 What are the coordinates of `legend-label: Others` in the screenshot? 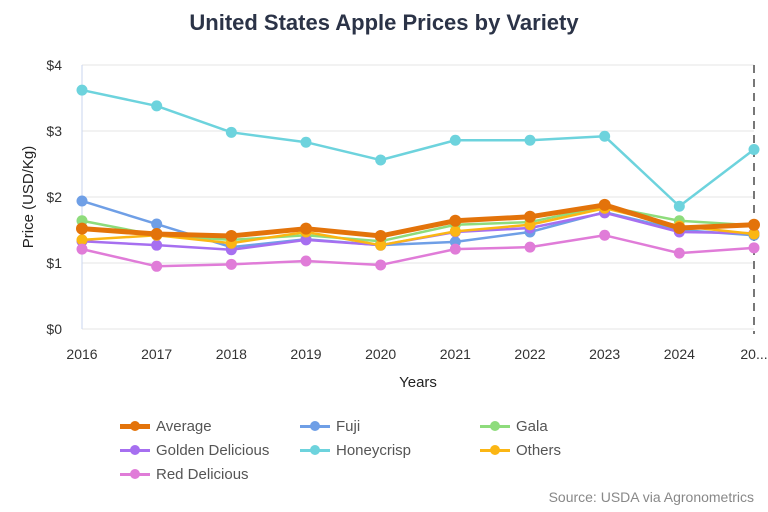 It's located at (539, 450).